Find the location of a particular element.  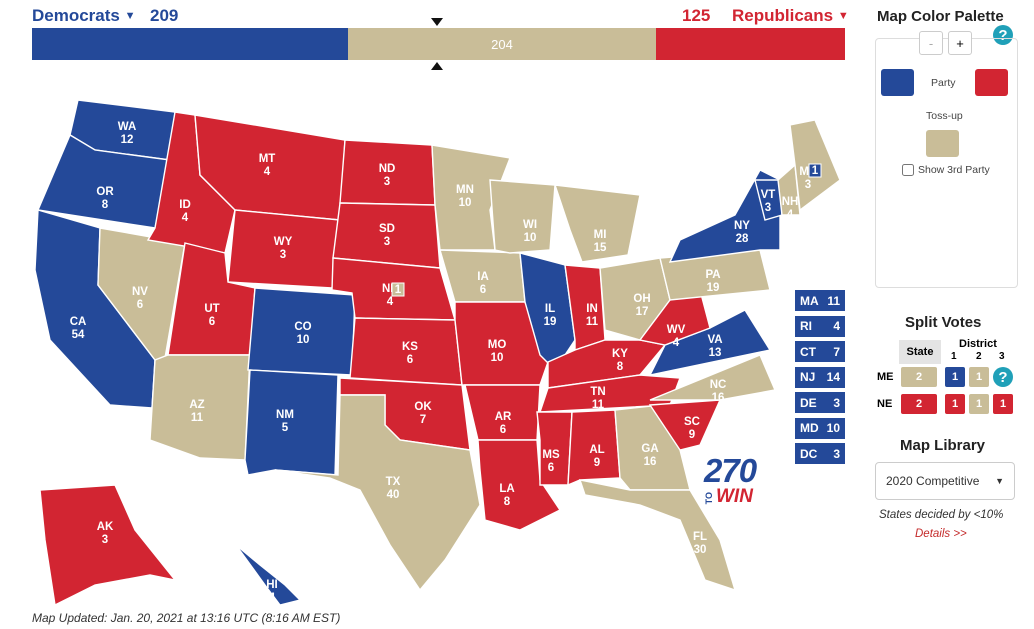

tossup-ev-count: 204 is located at coordinates (502, 44).